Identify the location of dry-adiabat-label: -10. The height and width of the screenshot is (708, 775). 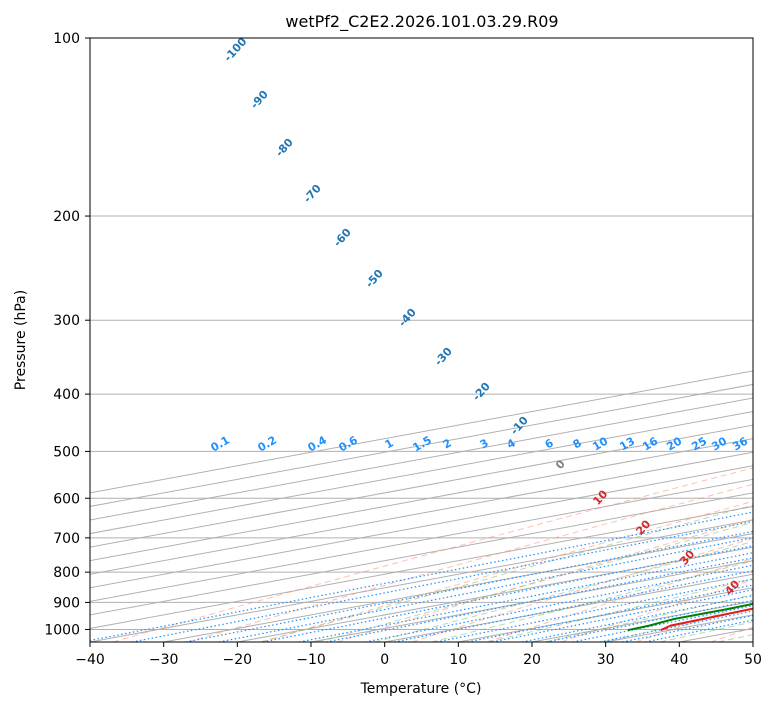
(519, 426).